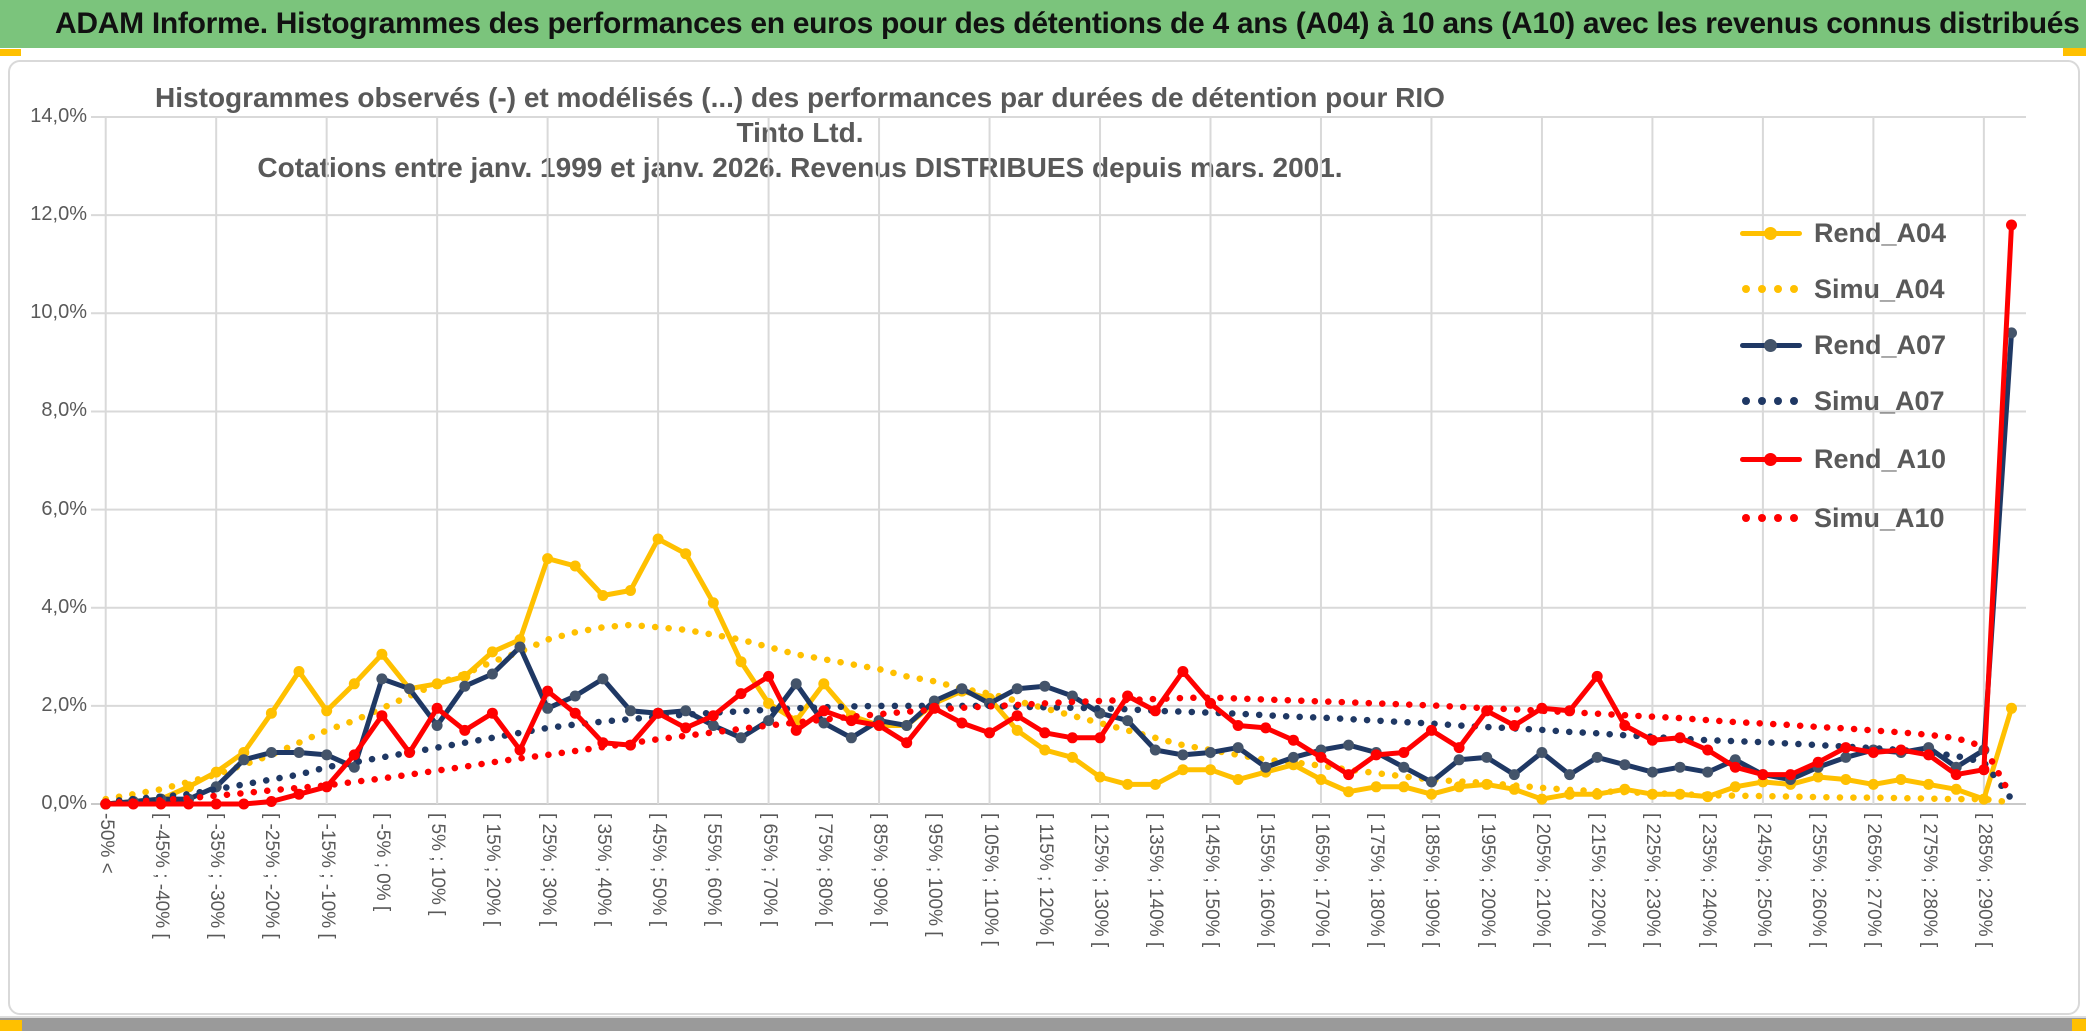 This screenshot has height=1031, width=2086. I want to click on legend-item-Rend_A07: Rend_A07, so click(1843, 345).